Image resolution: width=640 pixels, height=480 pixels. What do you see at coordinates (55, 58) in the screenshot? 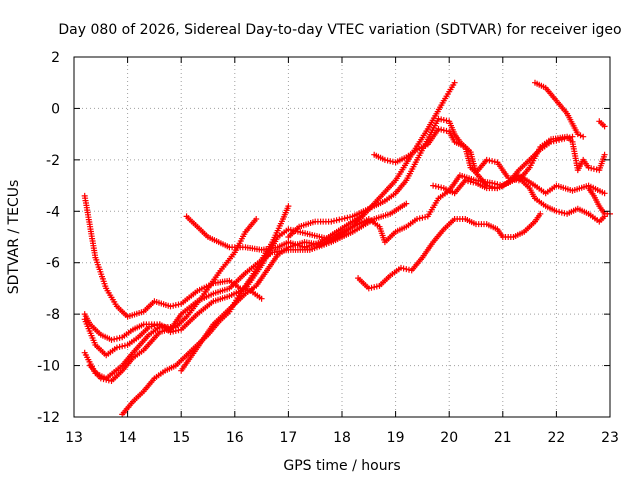
I see `y-tick-label: 2` at bounding box center [55, 58].